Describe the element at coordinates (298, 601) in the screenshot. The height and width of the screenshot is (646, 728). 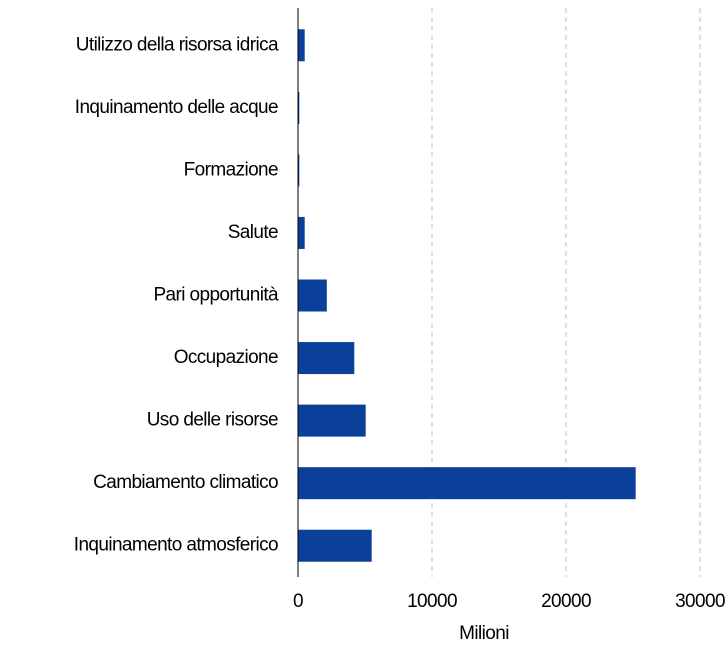
I see `x-tick-label: 0` at that location.